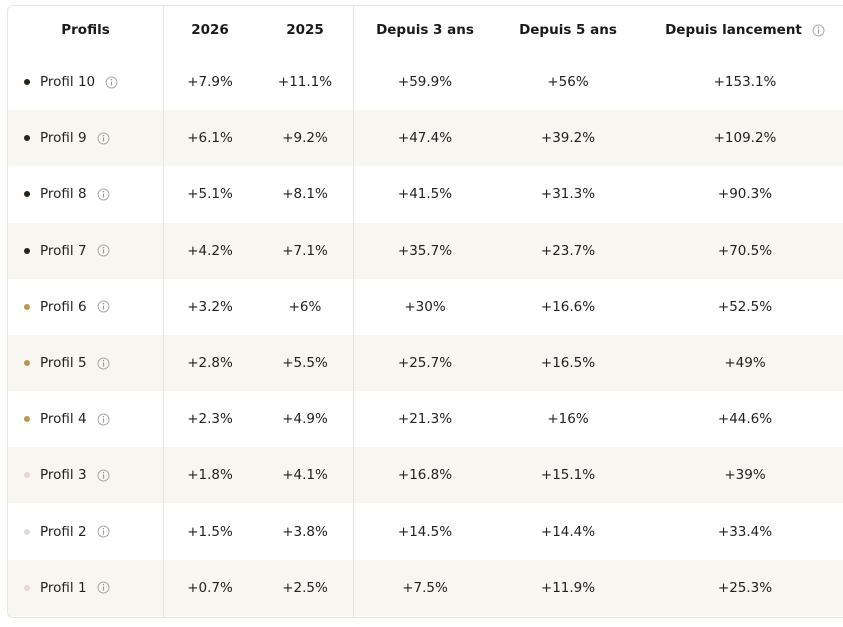 The width and height of the screenshot is (843, 627). Describe the element at coordinates (210, 587) in the screenshot. I see `value-text: +0.7%` at that location.